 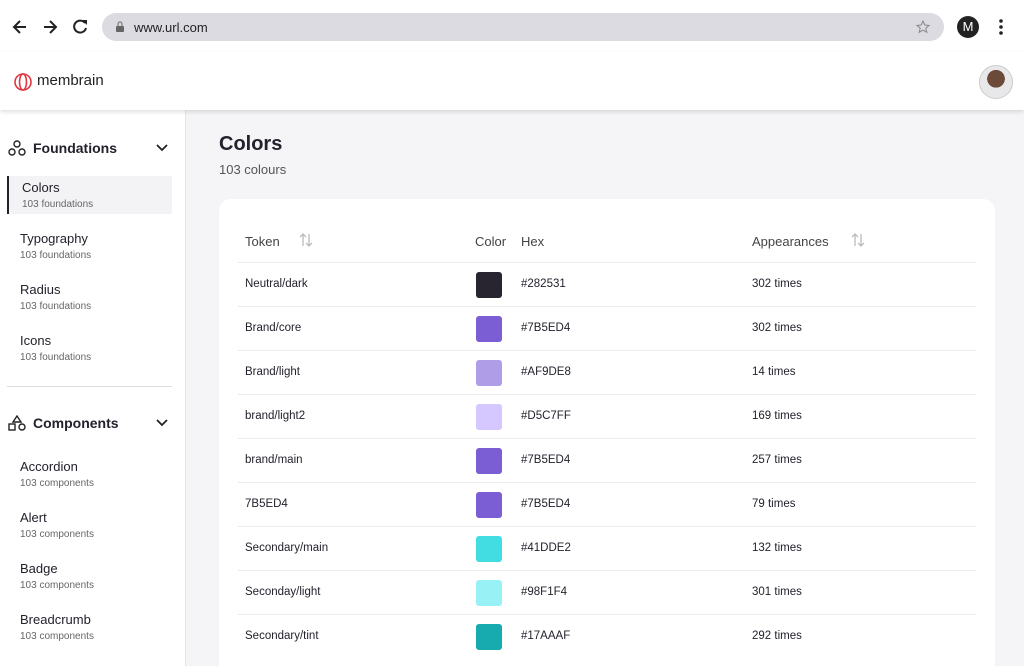 I want to click on token-cell: Brand/core, so click(x=273, y=328).